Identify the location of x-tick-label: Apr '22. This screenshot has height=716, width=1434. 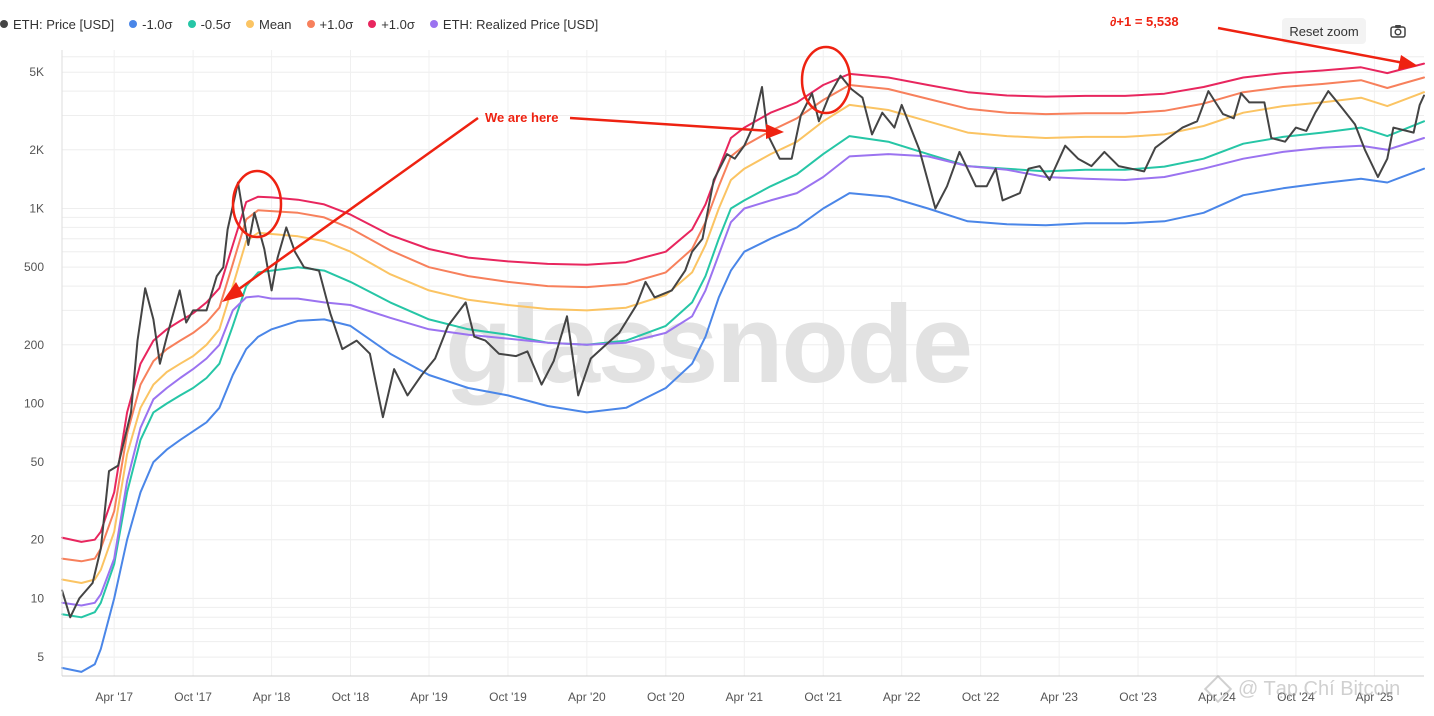
(902, 697).